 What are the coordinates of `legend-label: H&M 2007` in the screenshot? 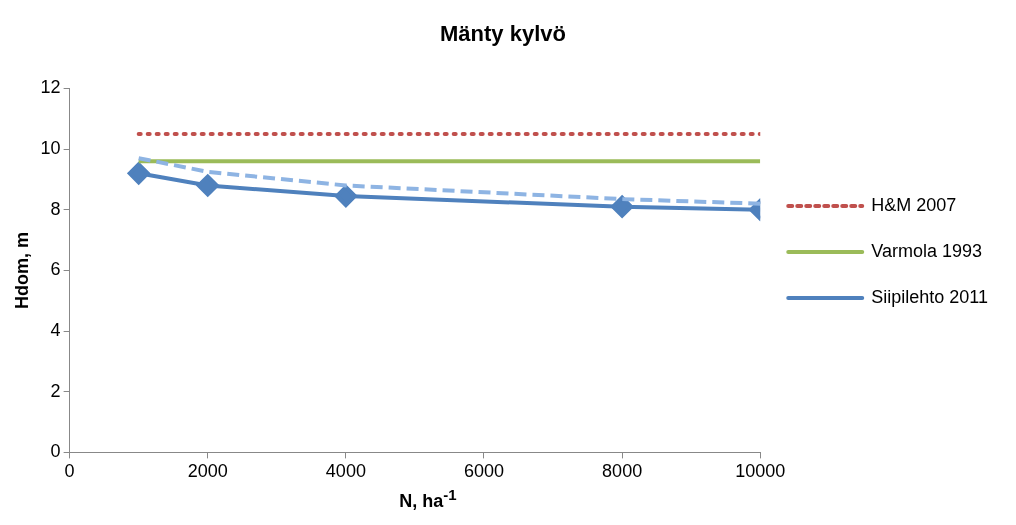 It's located at (914, 204).